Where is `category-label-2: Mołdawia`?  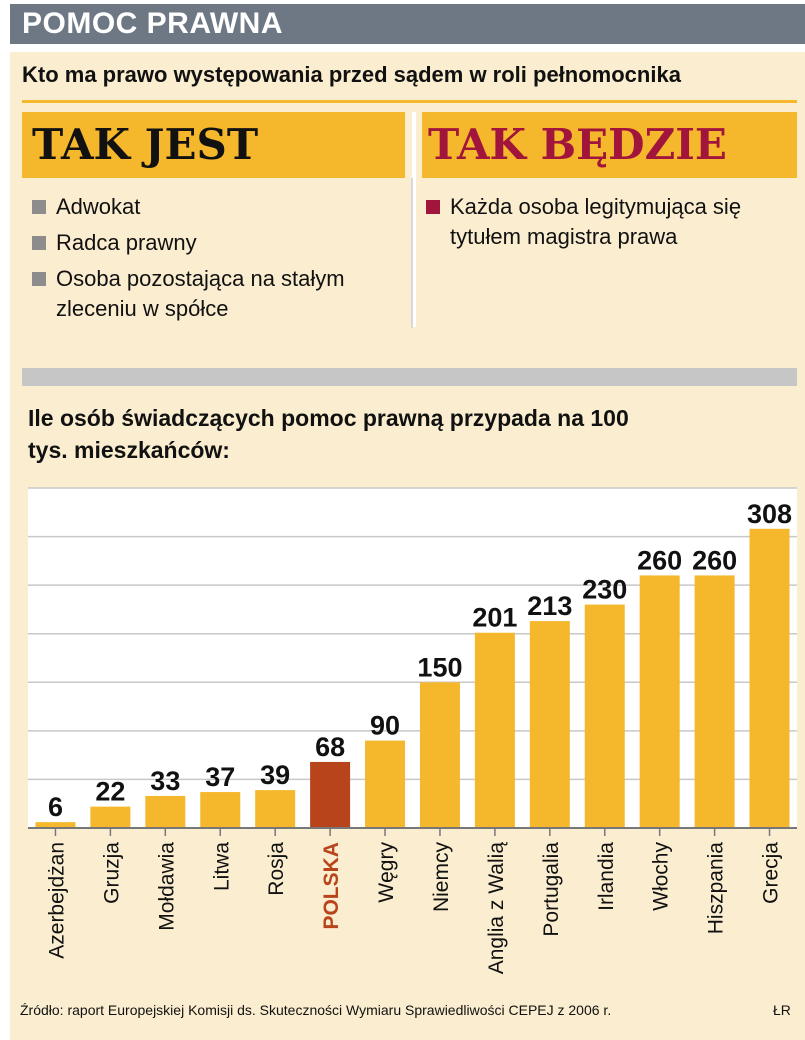
category-label-2: Mołdawia is located at coordinates (166, 886).